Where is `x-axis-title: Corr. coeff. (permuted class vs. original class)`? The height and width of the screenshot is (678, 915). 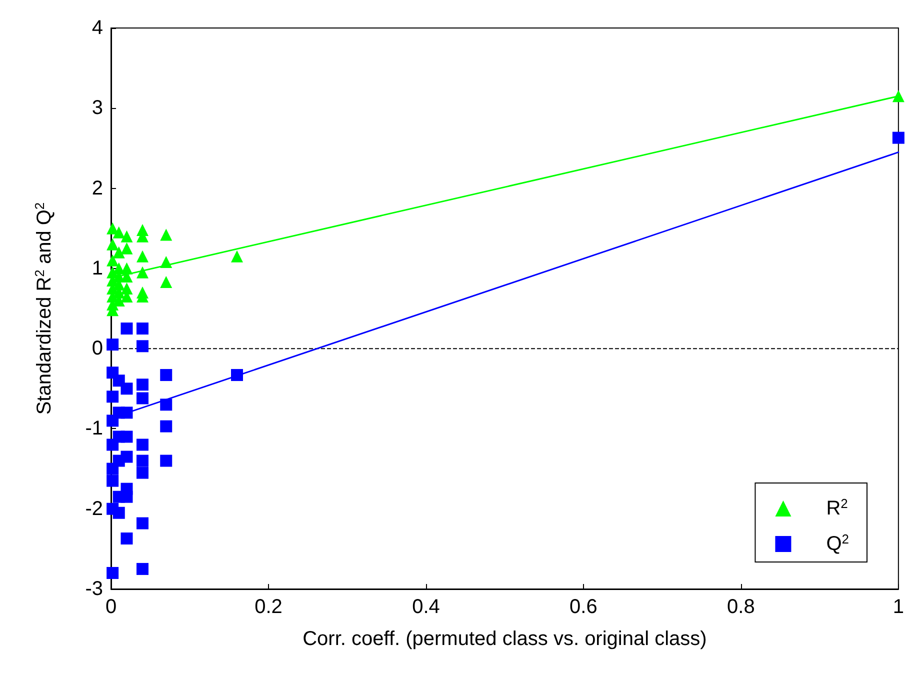
x-axis-title: Corr. coeff. (permuted class vs. original class) is located at coordinates (504, 639).